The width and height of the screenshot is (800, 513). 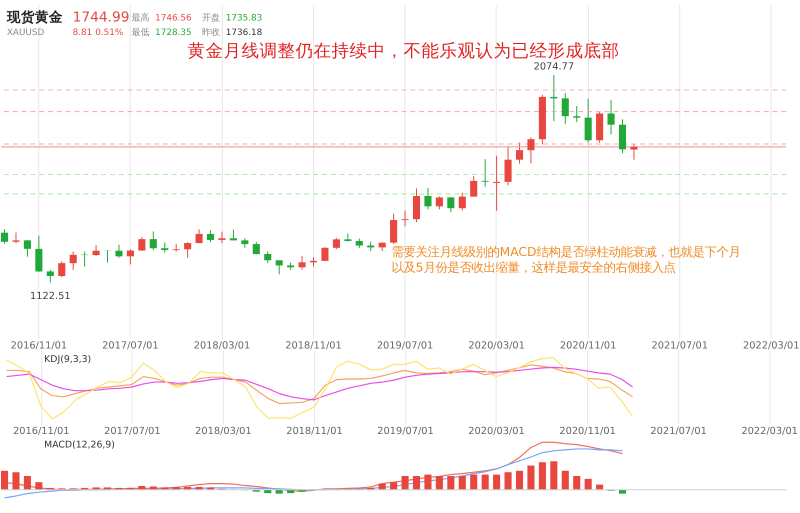 I want to click on annotation: 需要关注月线级别的MACD结构是否绿柱动能衰减，也就是下个月以及5月份是否收出缩量，这样是最安全的右侧接入点, so click(x=566, y=259).